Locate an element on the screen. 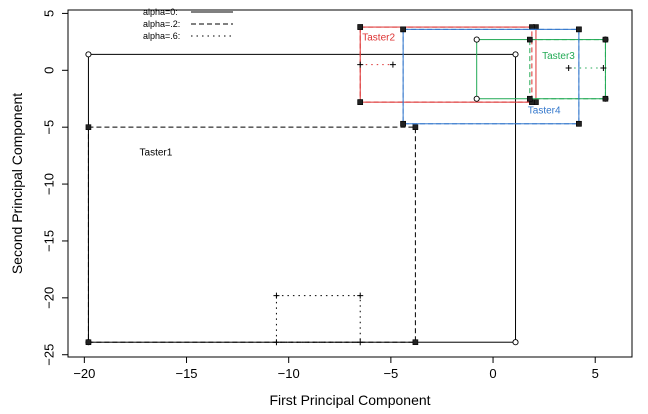 Image resolution: width=648 pixels, height=414 pixels. series-taster2: Taster2 is located at coordinates (448, 64).